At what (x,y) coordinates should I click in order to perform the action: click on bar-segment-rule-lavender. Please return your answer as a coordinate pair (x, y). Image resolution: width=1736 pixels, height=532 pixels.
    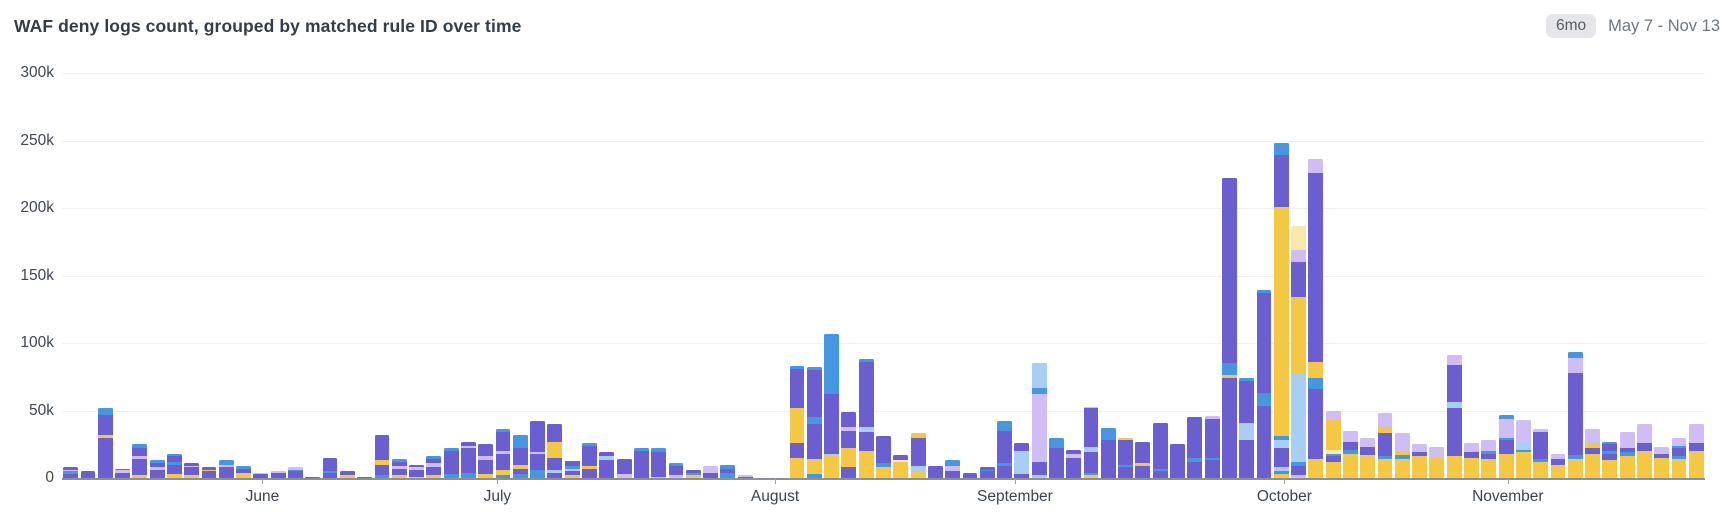
    Looking at the image, I should click on (468, 447).